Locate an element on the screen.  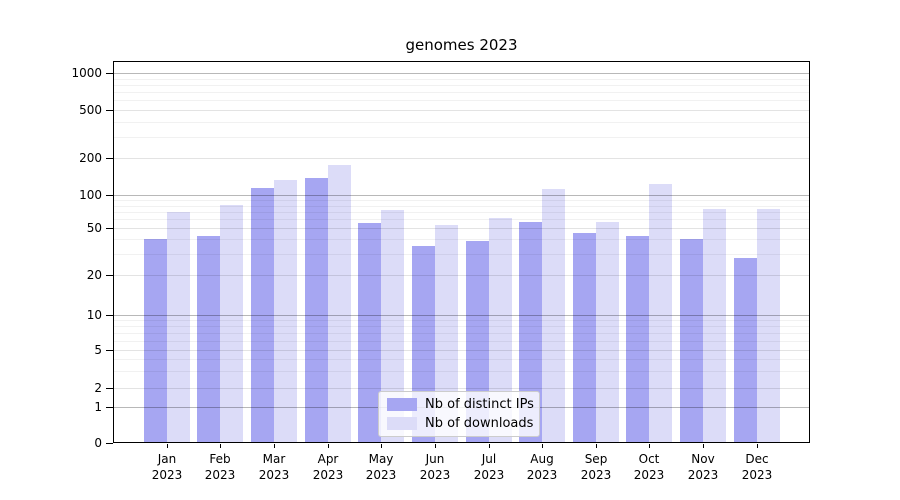
legend-item-downloads: Nb of downloads is located at coordinates (460, 423).